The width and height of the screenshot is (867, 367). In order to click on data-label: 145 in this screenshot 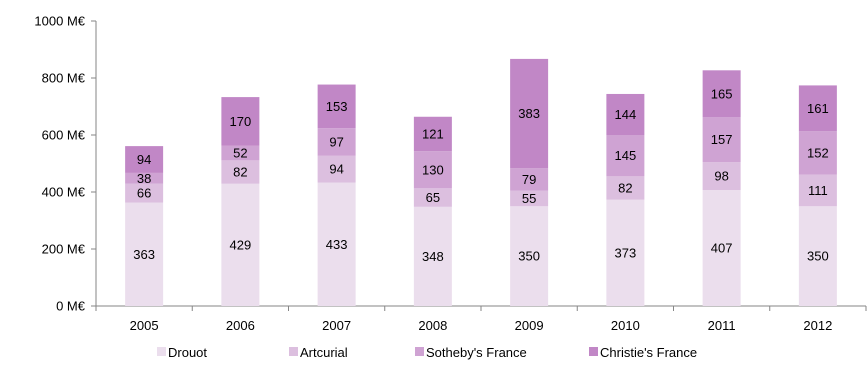, I will do `click(626, 155)`.